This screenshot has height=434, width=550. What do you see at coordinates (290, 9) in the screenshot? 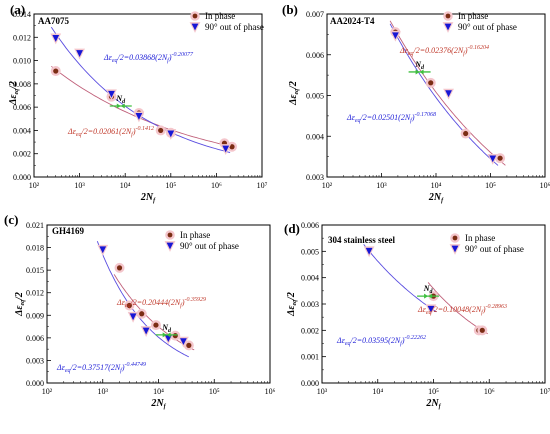
I see `panel-label: (b)` at bounding box center [290, 9].